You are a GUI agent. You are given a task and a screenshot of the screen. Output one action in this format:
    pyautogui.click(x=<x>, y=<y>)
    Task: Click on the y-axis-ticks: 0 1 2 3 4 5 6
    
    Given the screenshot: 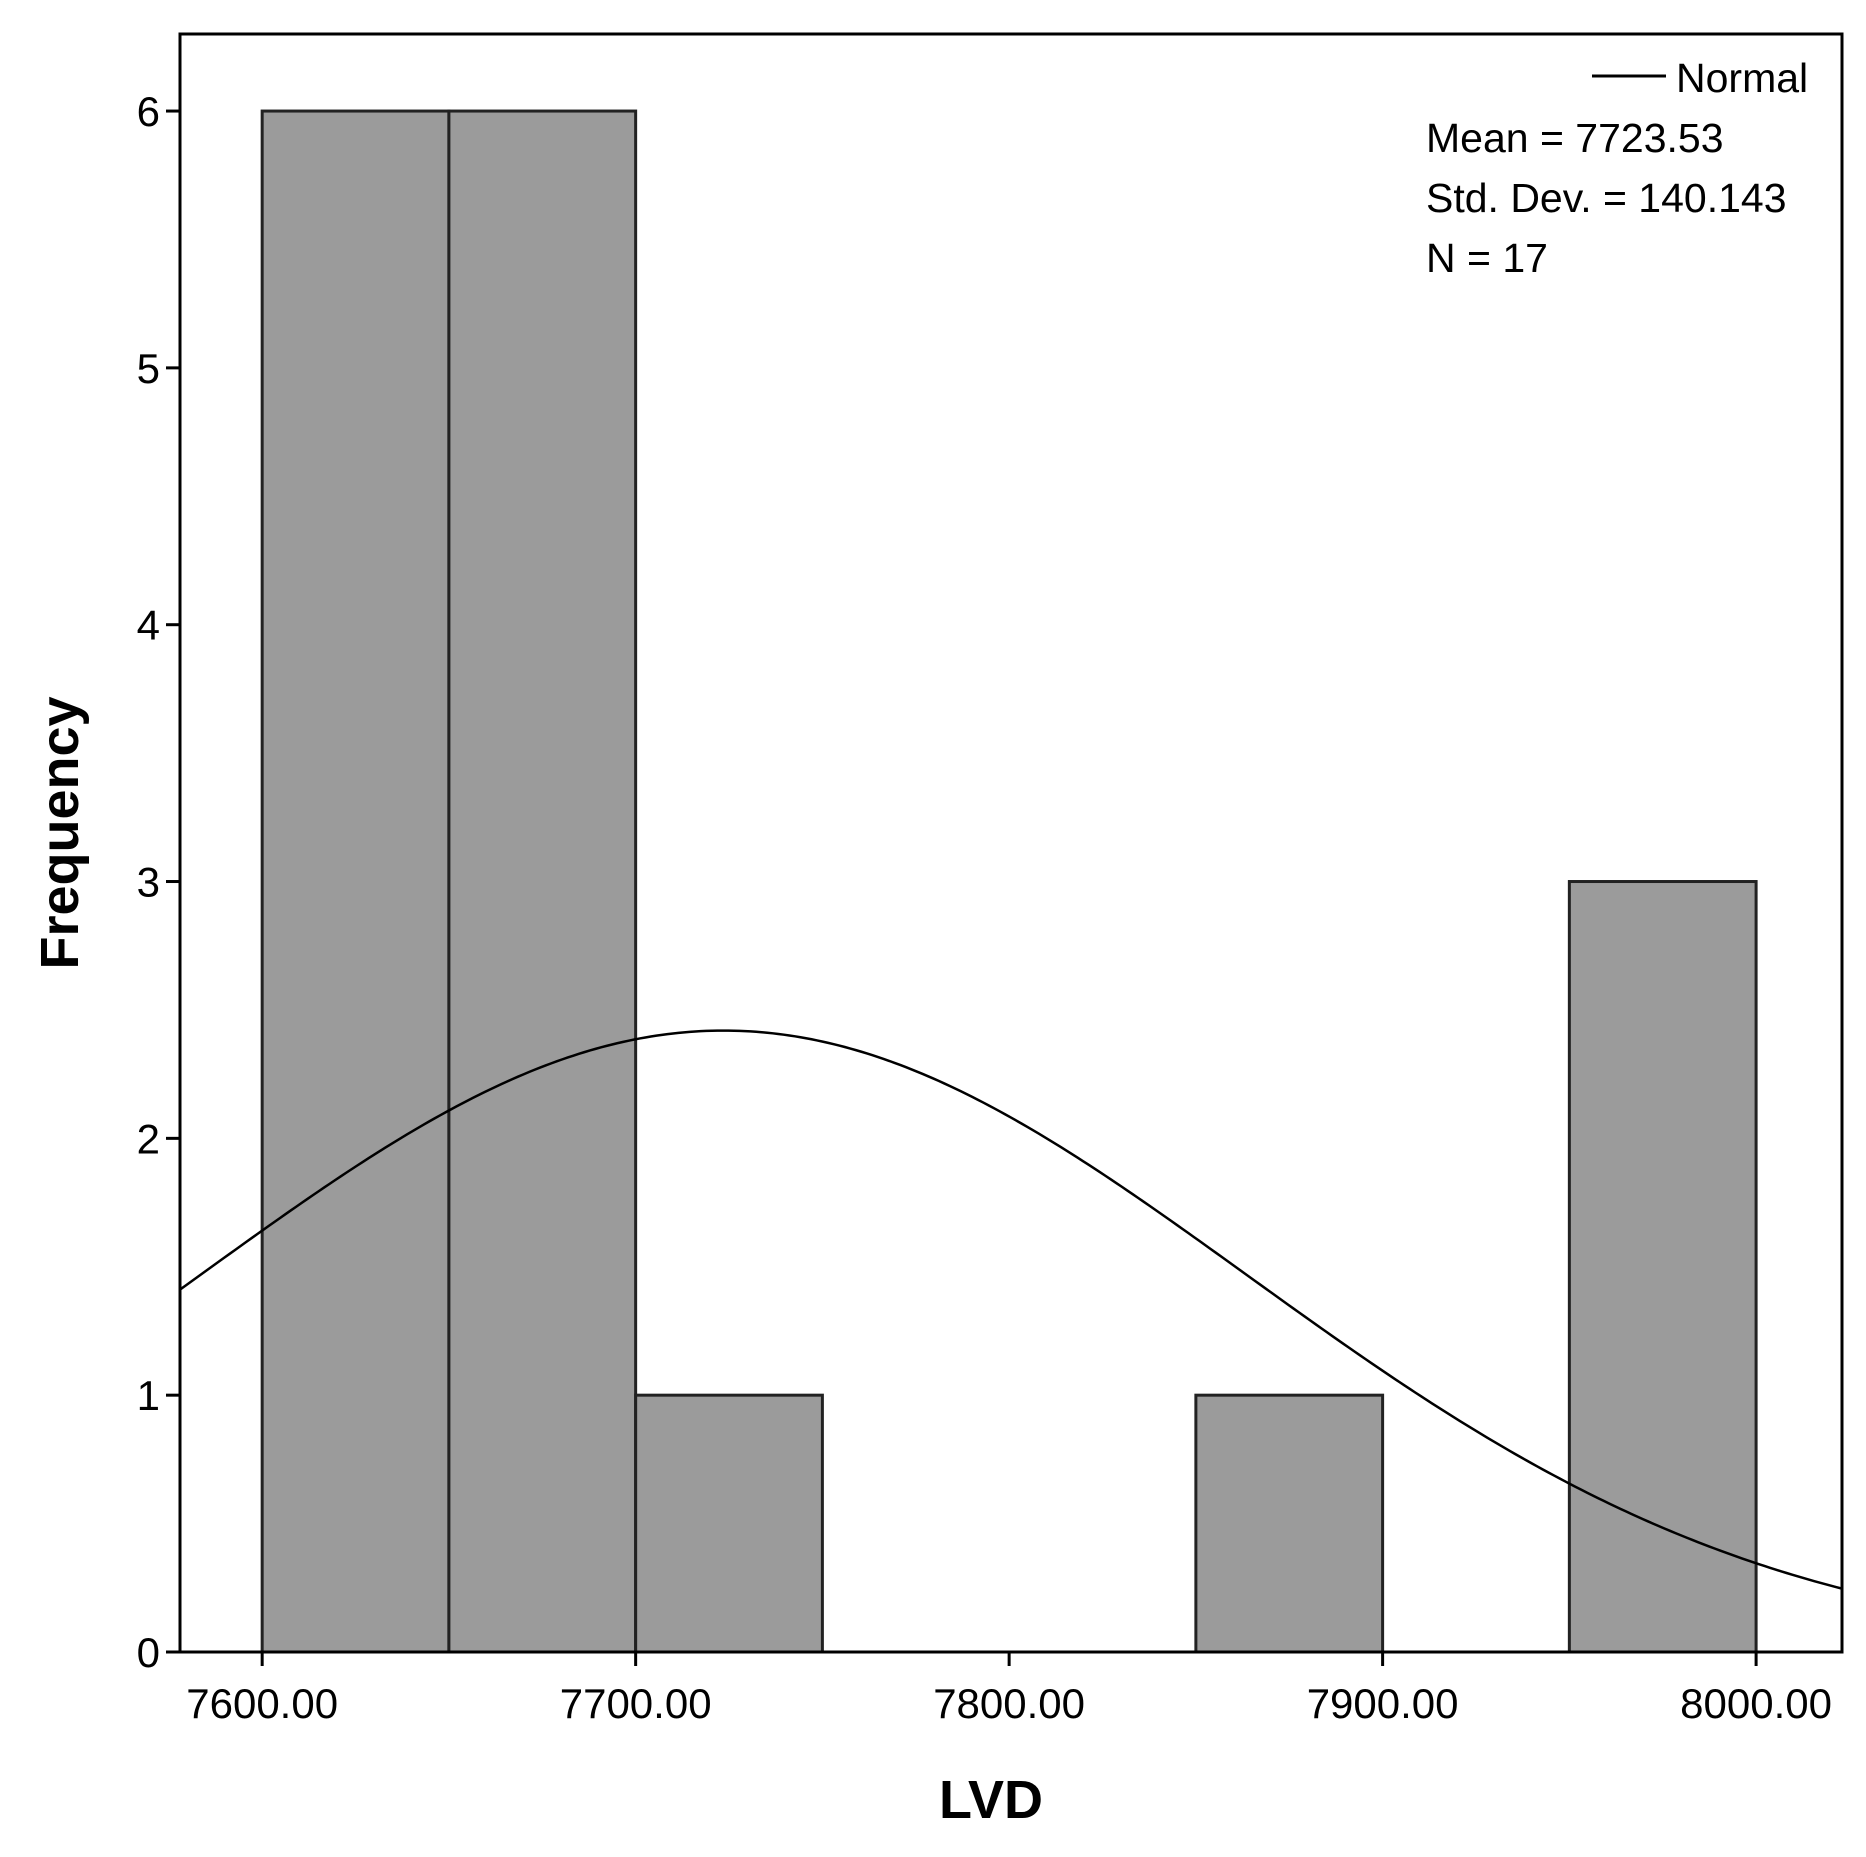 What is the action you would take?
    pyautogui.click(x=158, y=882)
    